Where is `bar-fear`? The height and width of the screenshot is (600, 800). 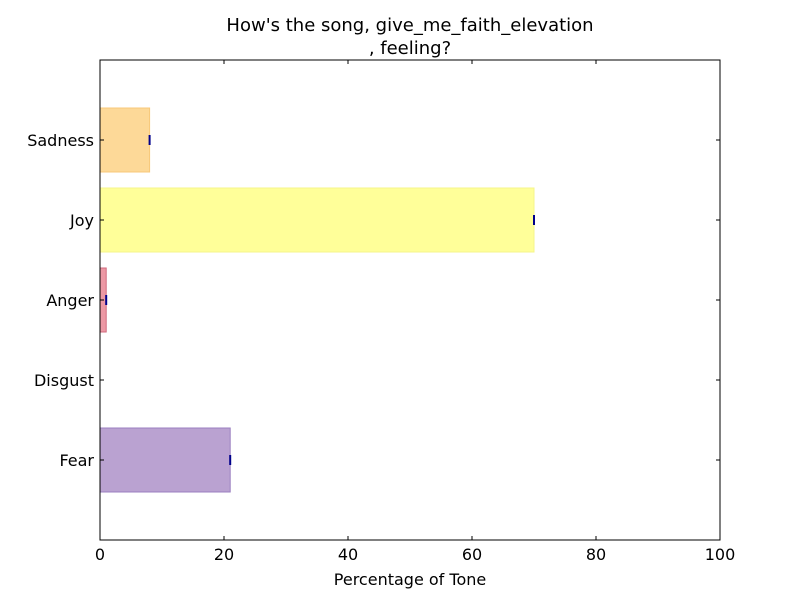
bar-fear is located at coordinates (165, 460).